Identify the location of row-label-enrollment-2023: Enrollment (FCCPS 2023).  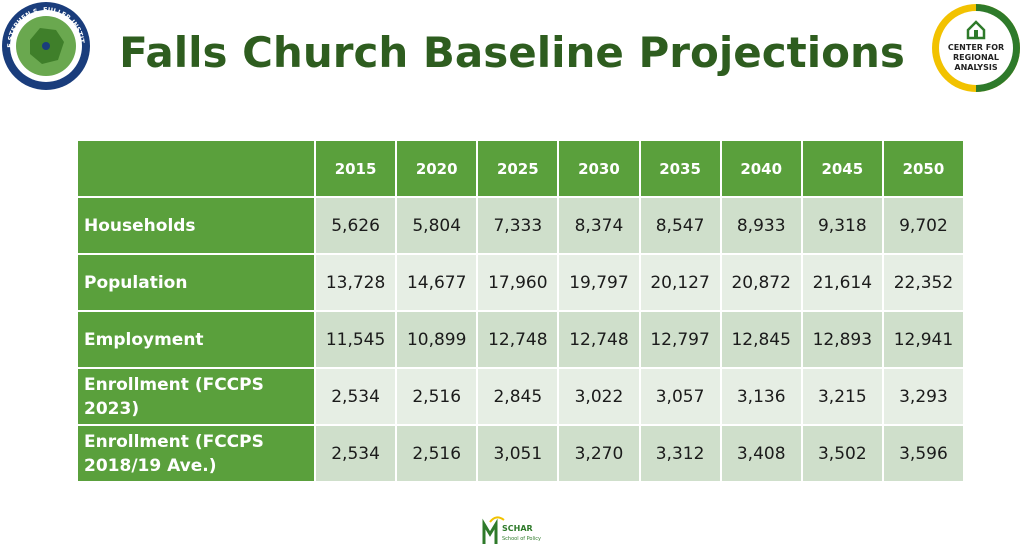
(196, 396).